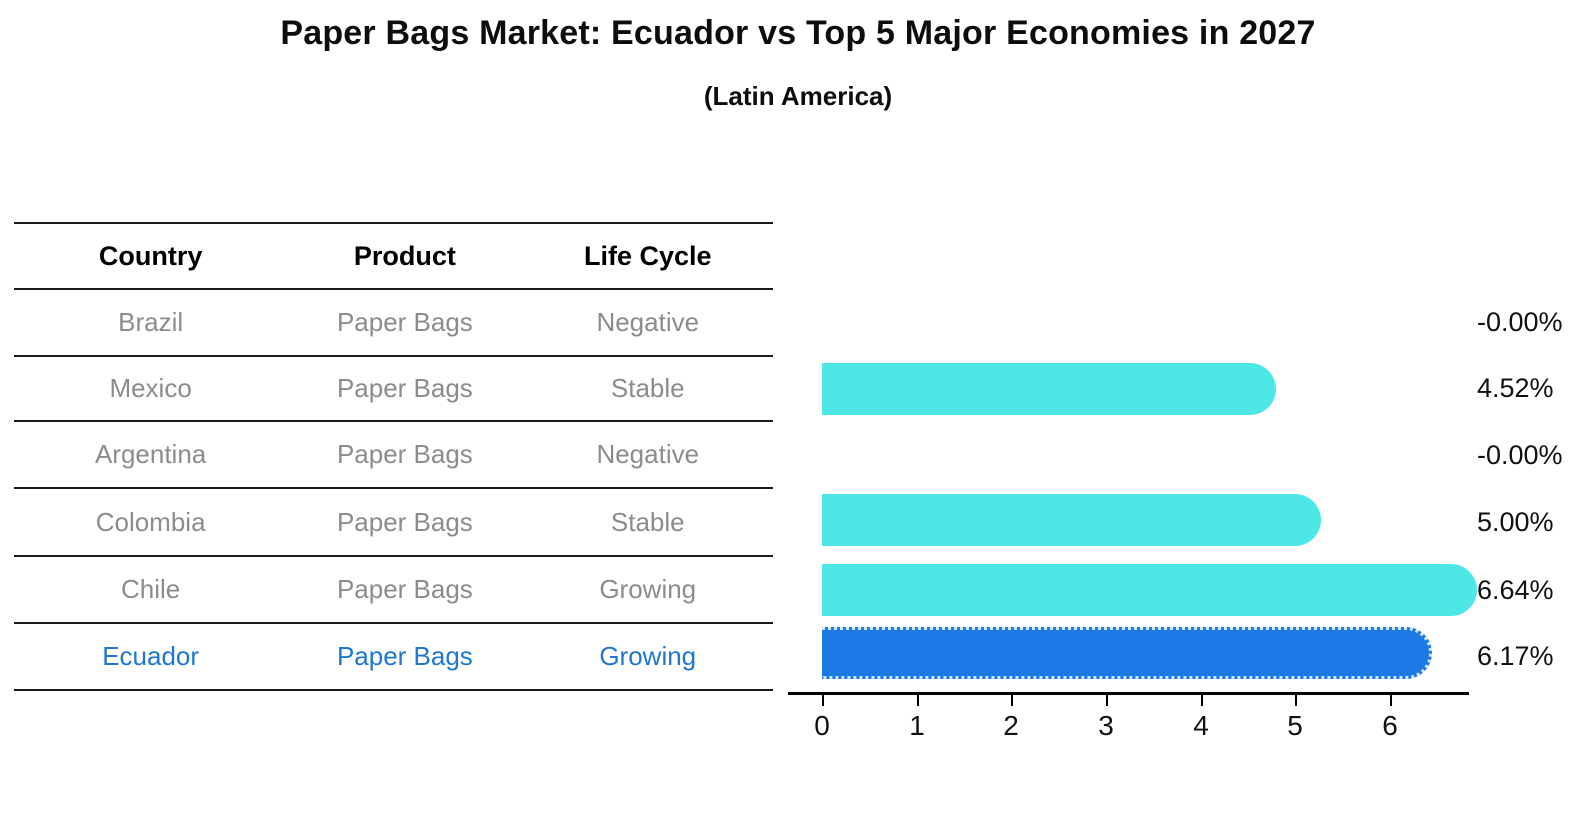  Describe the element at coordinates (1515, 656) in the screenshot. I see `value-label-ecuador: 6.17%` at that location.